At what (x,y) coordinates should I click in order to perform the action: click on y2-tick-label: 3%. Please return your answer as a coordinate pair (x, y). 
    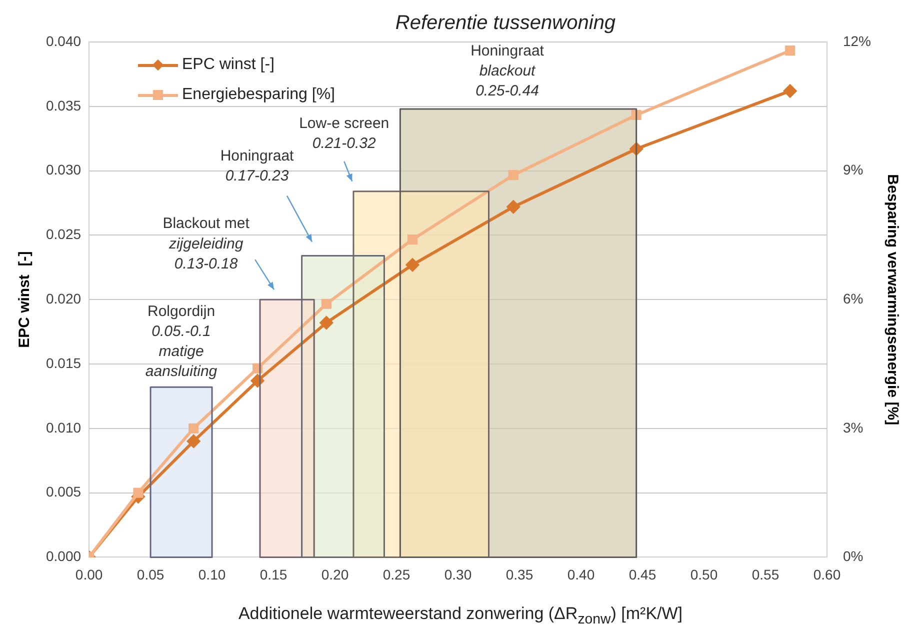
    Looking at the image, I should click on (853, 427).